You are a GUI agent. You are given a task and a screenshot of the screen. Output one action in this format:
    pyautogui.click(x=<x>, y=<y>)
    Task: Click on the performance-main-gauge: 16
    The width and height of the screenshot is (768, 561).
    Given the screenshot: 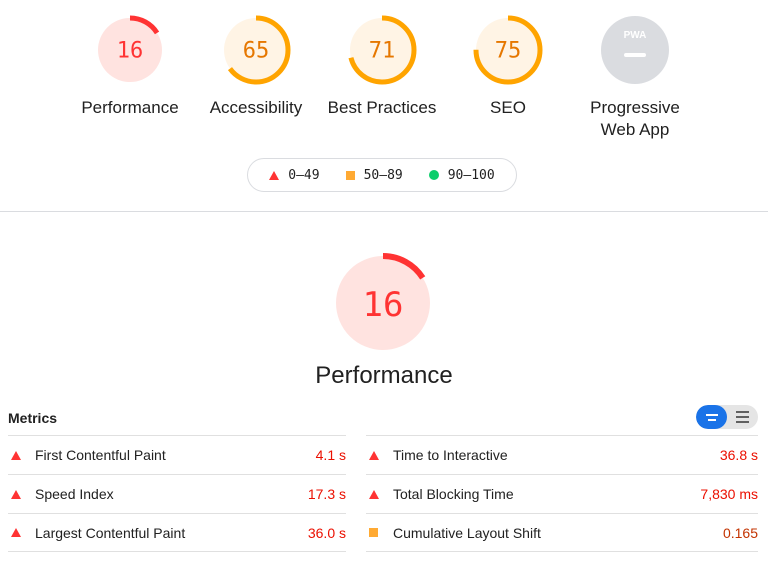 What is the action you would take?
    pyautogui.click(x=383, y=305)
    